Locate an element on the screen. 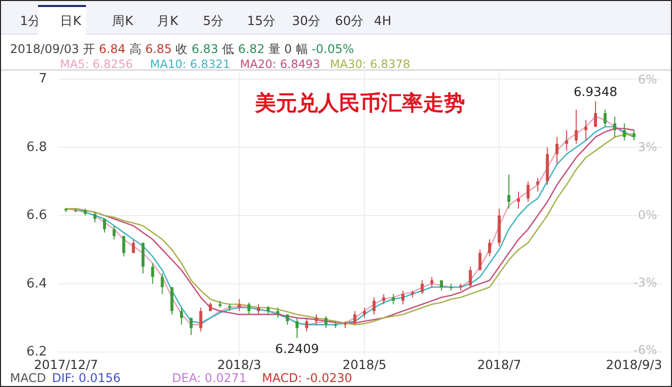  text: 周K is located at coordinates (123, 20).